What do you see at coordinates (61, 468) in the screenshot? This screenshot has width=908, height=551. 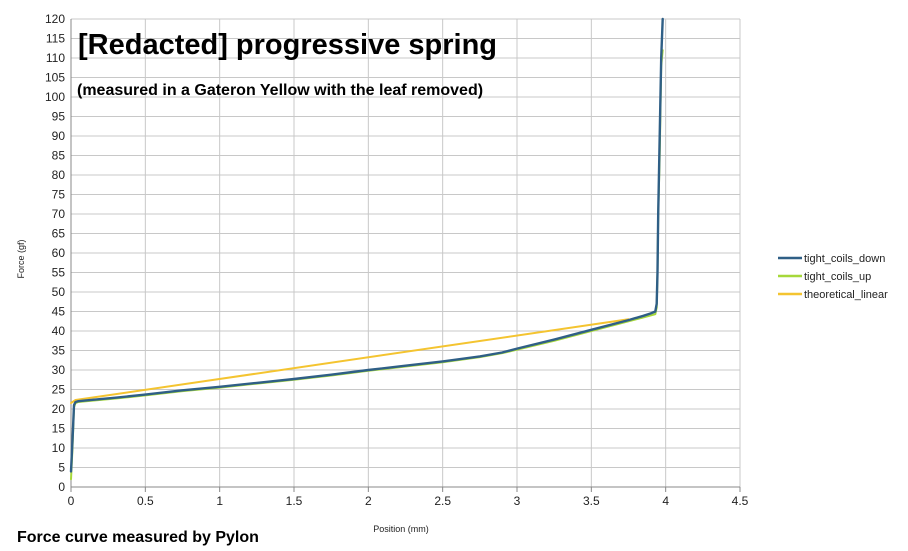 I see `y-tick-label: 5` at bounding box center [61, 468].